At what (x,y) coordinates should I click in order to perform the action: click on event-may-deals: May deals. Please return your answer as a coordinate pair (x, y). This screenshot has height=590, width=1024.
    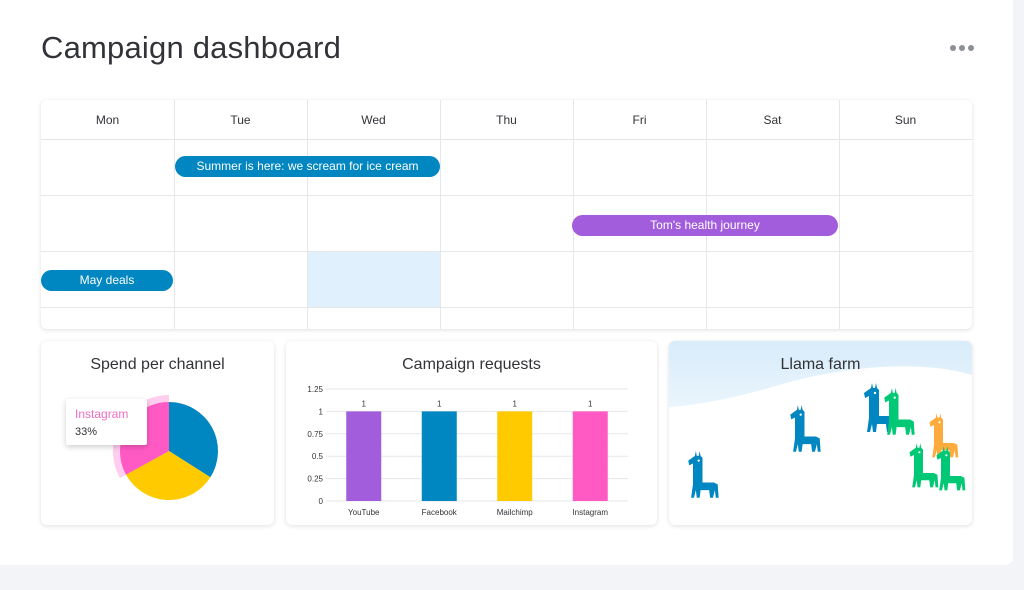
    Looking at the image, I should click on (107, 280).